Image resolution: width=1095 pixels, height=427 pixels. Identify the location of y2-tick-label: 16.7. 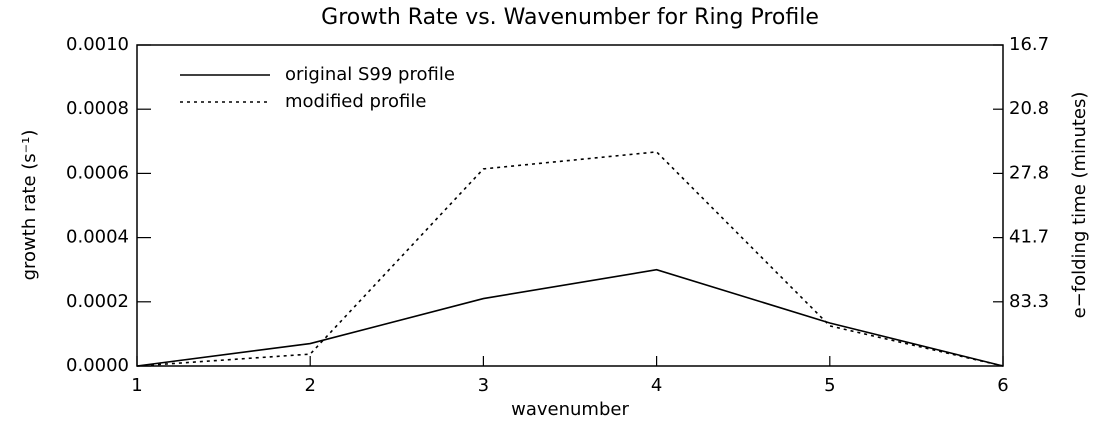
(1029, 44).